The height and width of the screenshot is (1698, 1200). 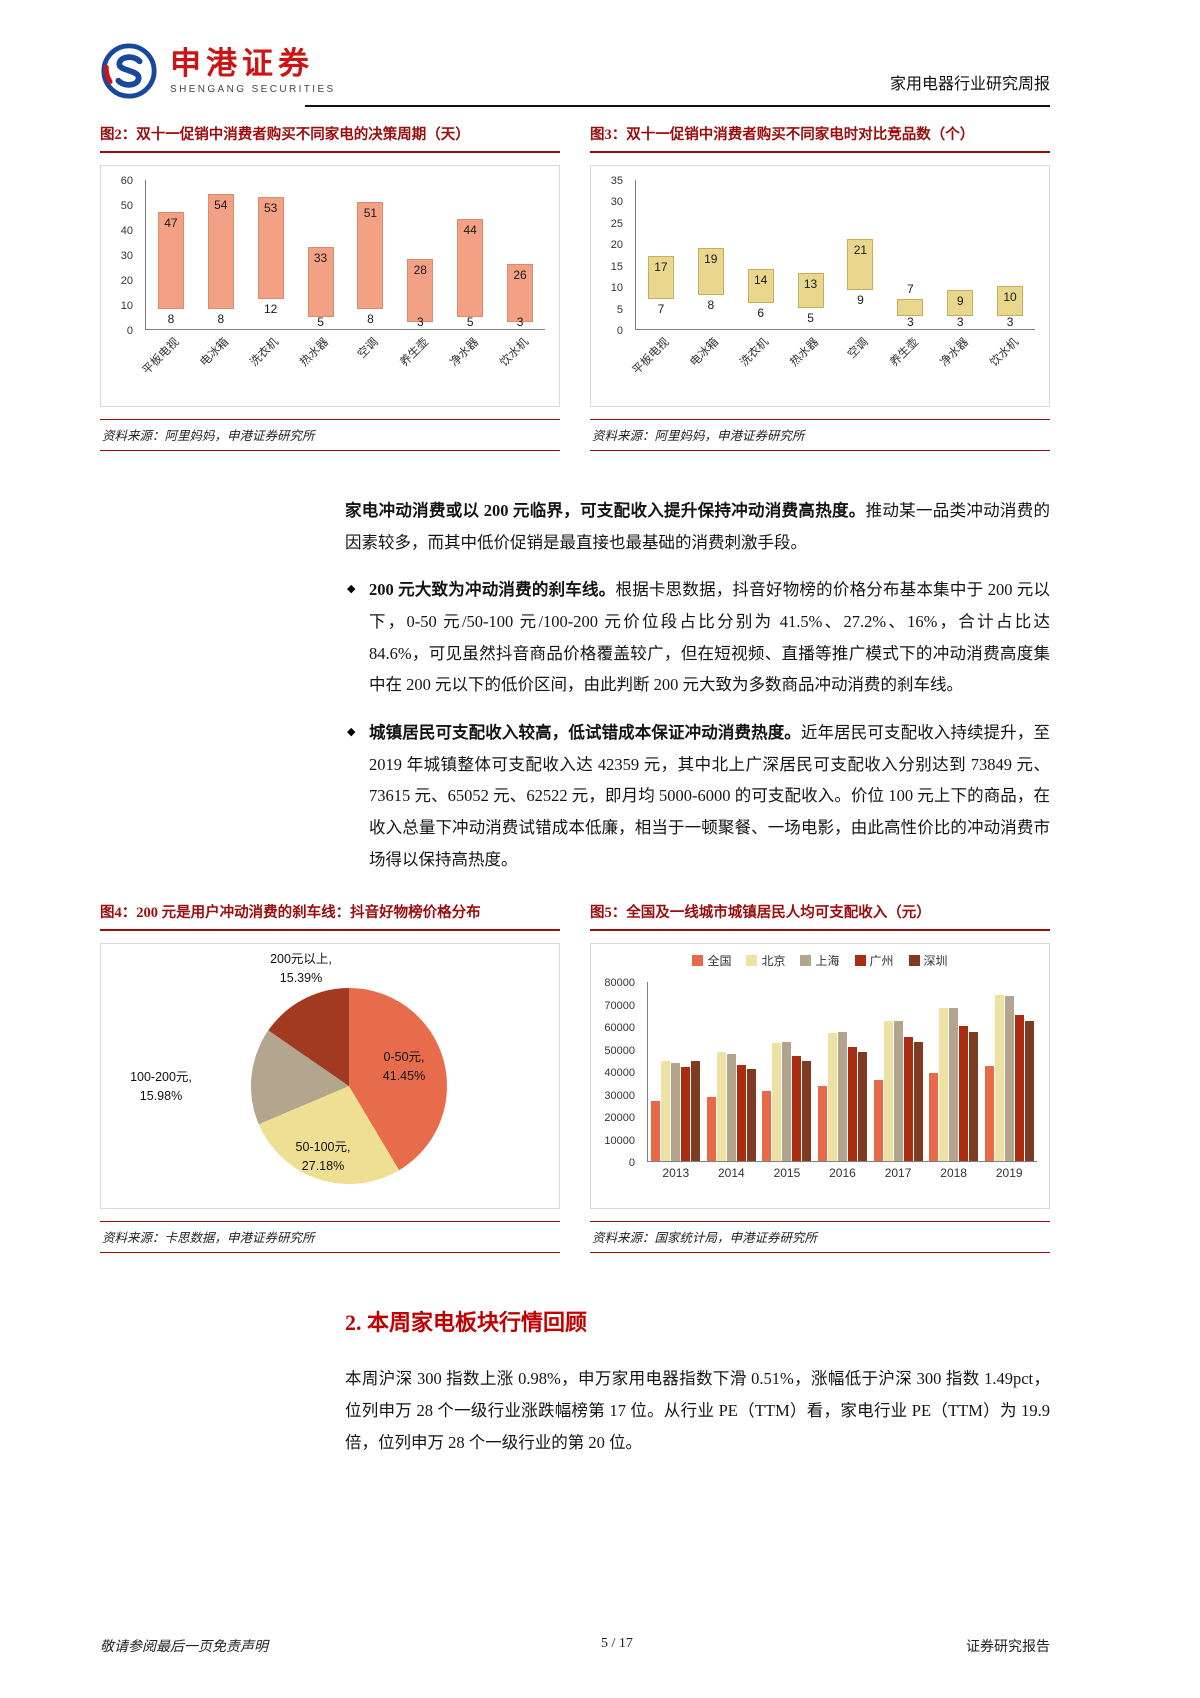 I want to click on pie-label-0-50: 0-50元, 41.45%, so click(x=404, y=1066).